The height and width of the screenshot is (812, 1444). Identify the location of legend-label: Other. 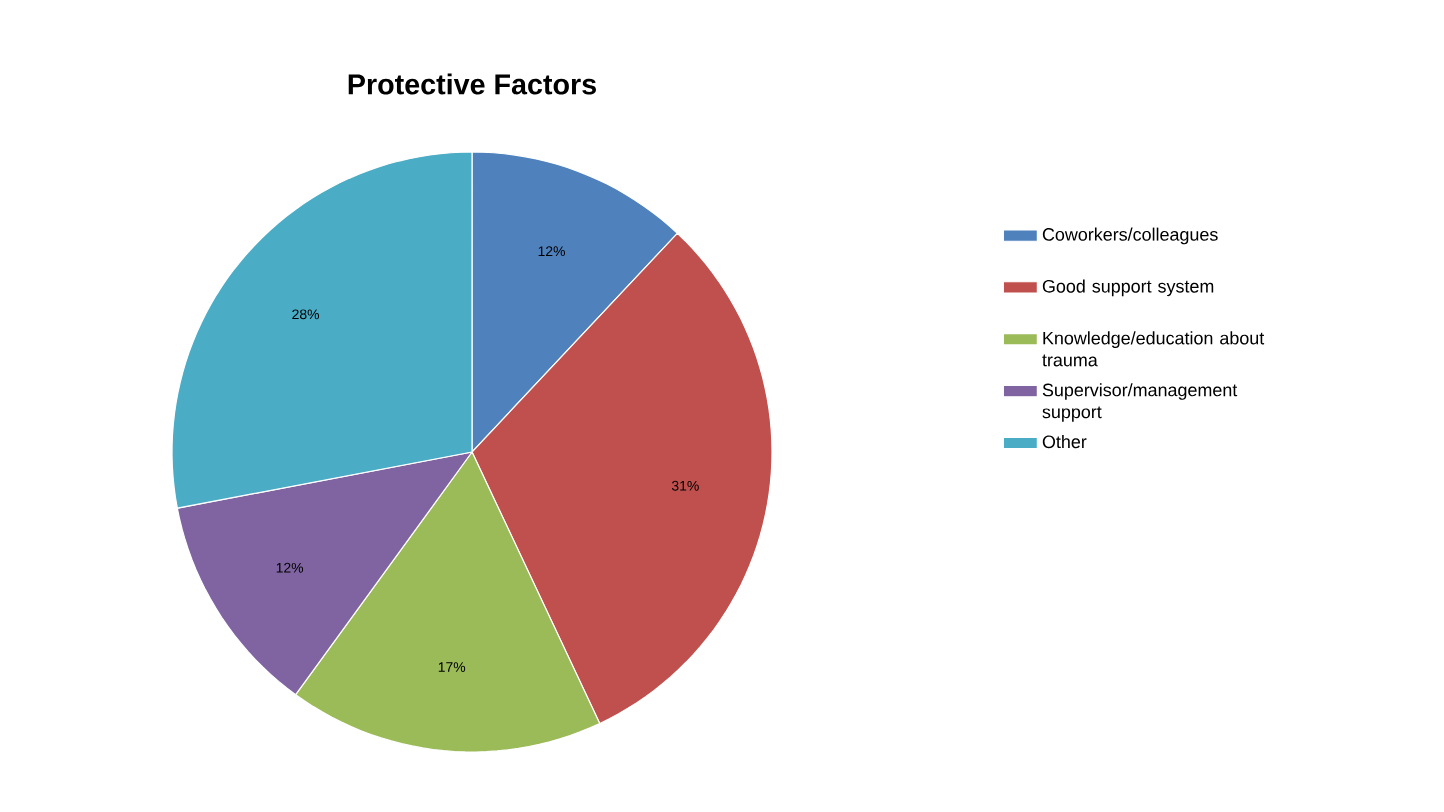
(1064, 441).